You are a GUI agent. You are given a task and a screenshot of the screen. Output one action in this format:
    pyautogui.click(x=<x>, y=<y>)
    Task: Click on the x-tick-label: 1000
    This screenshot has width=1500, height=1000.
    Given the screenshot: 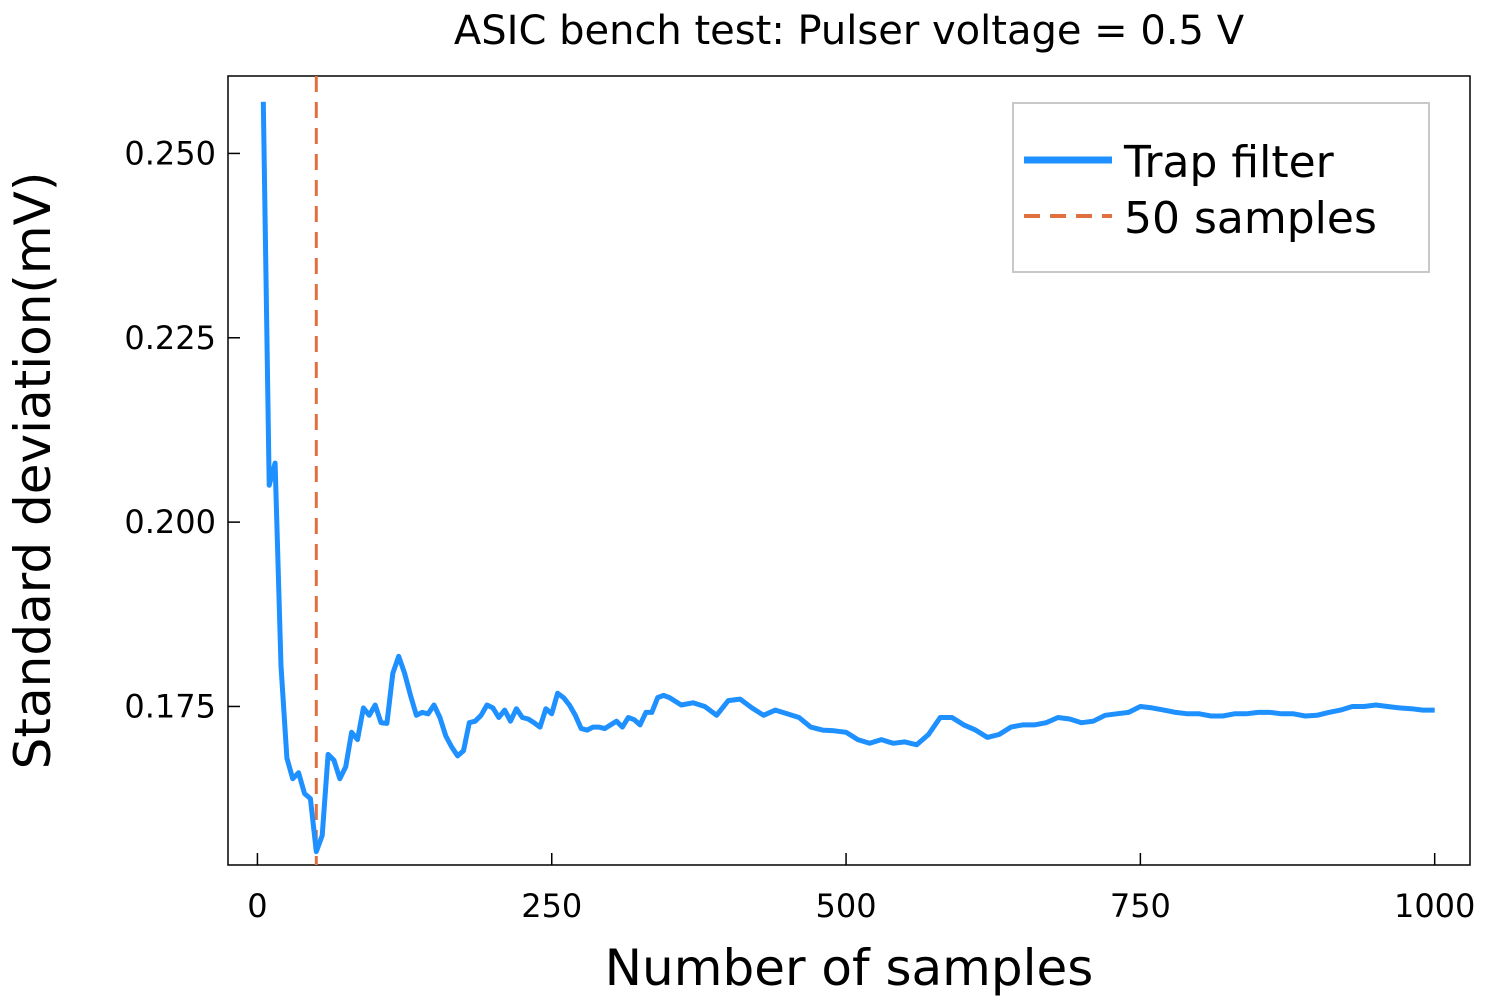 What is the action you would take?
    pyautogui.click(x=1434, y=906)
    